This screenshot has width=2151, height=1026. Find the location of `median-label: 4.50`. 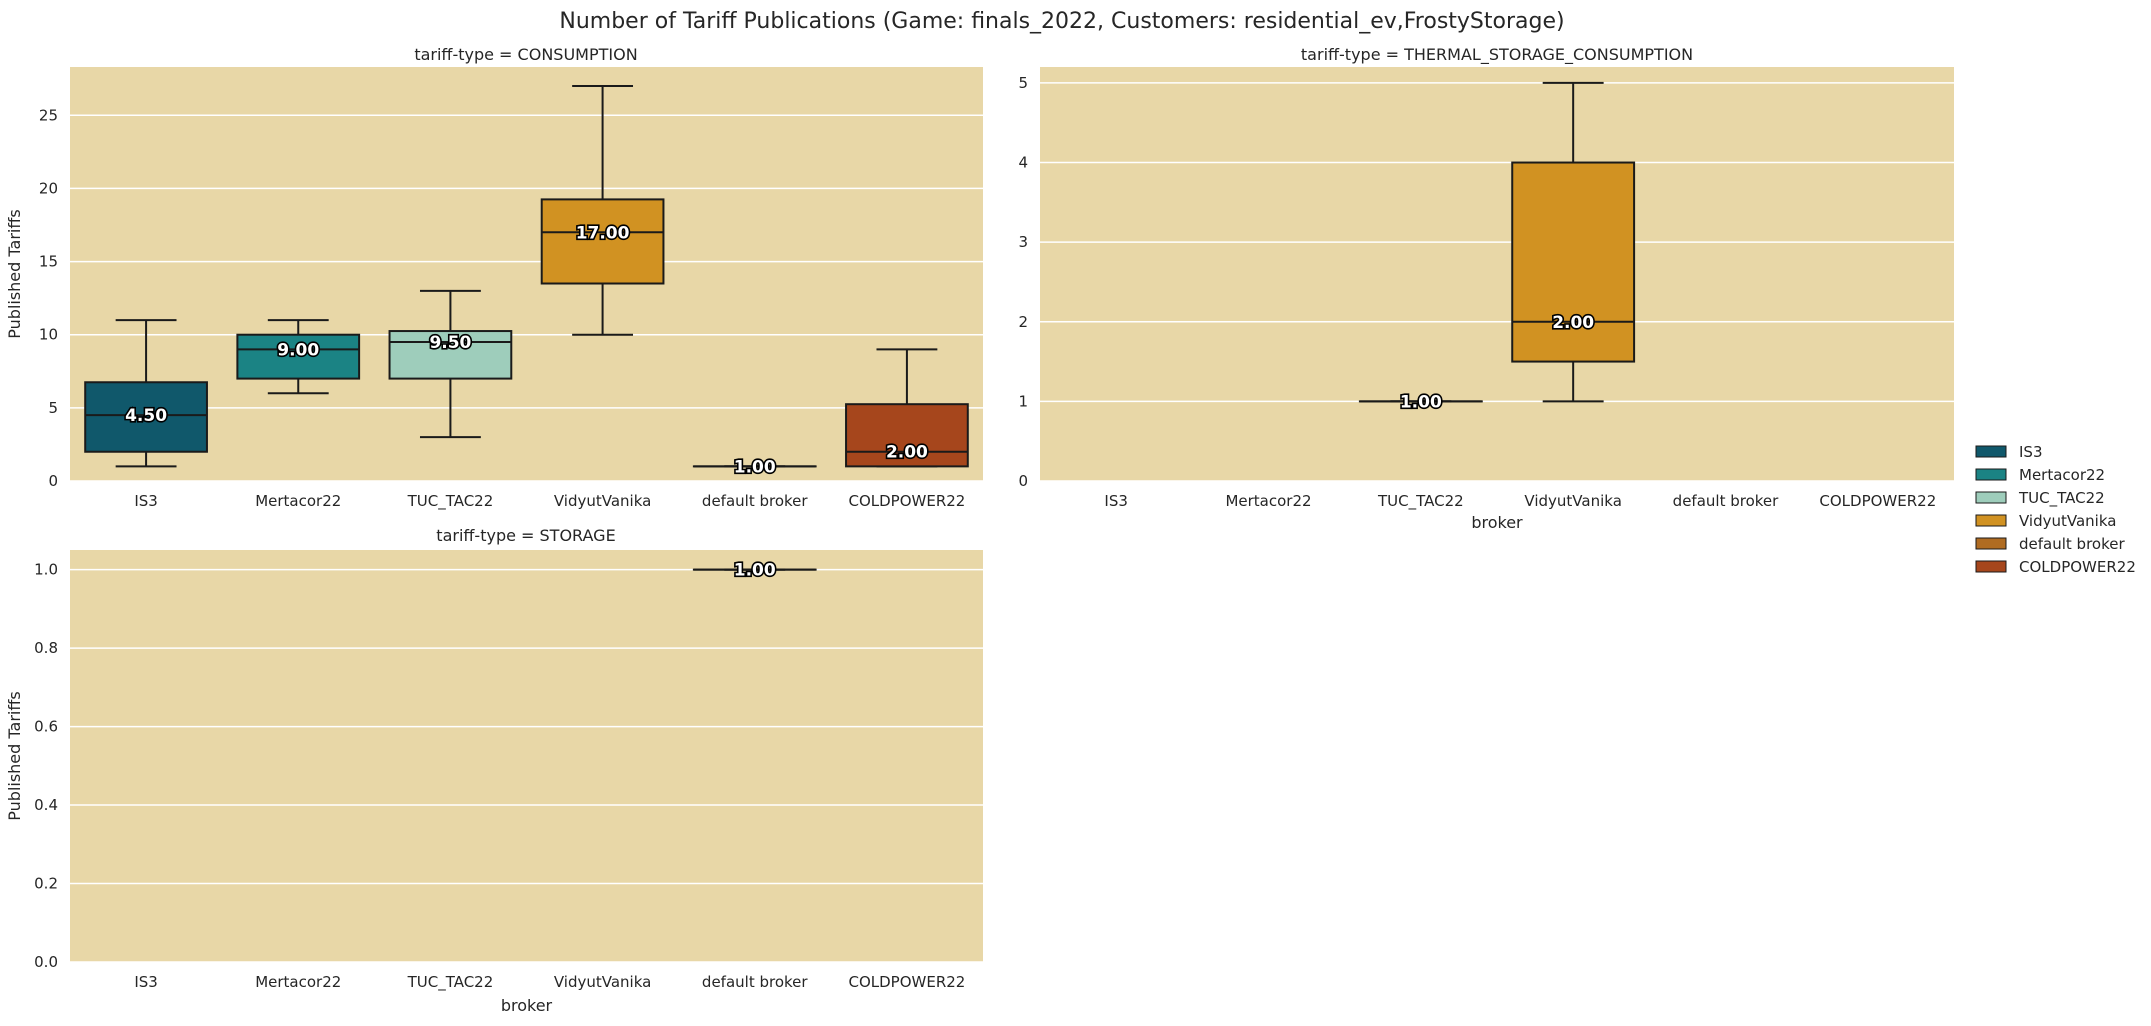

median-label: 4.50 is located at coordinates (146, 416).